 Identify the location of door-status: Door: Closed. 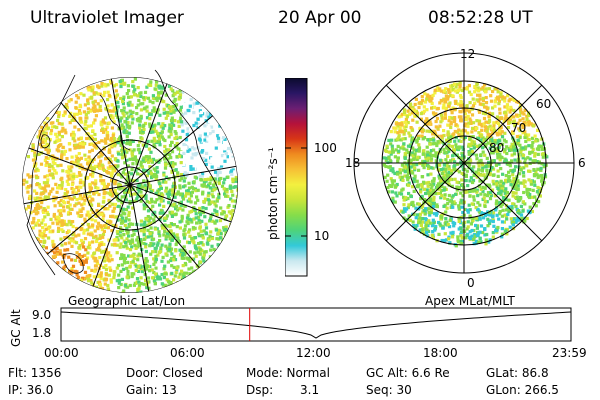
(164, 373).